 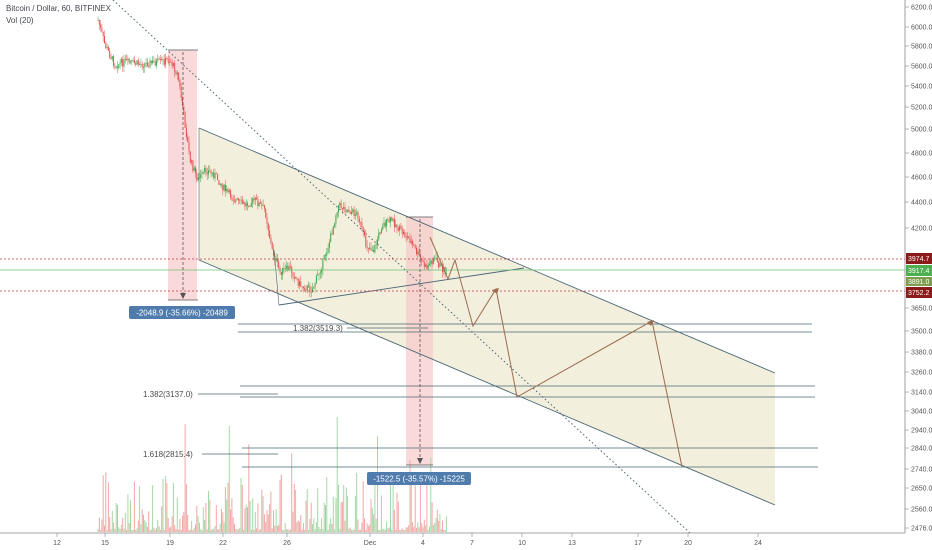 I want to click on triangle-support-line, so click(x=401, y=286).